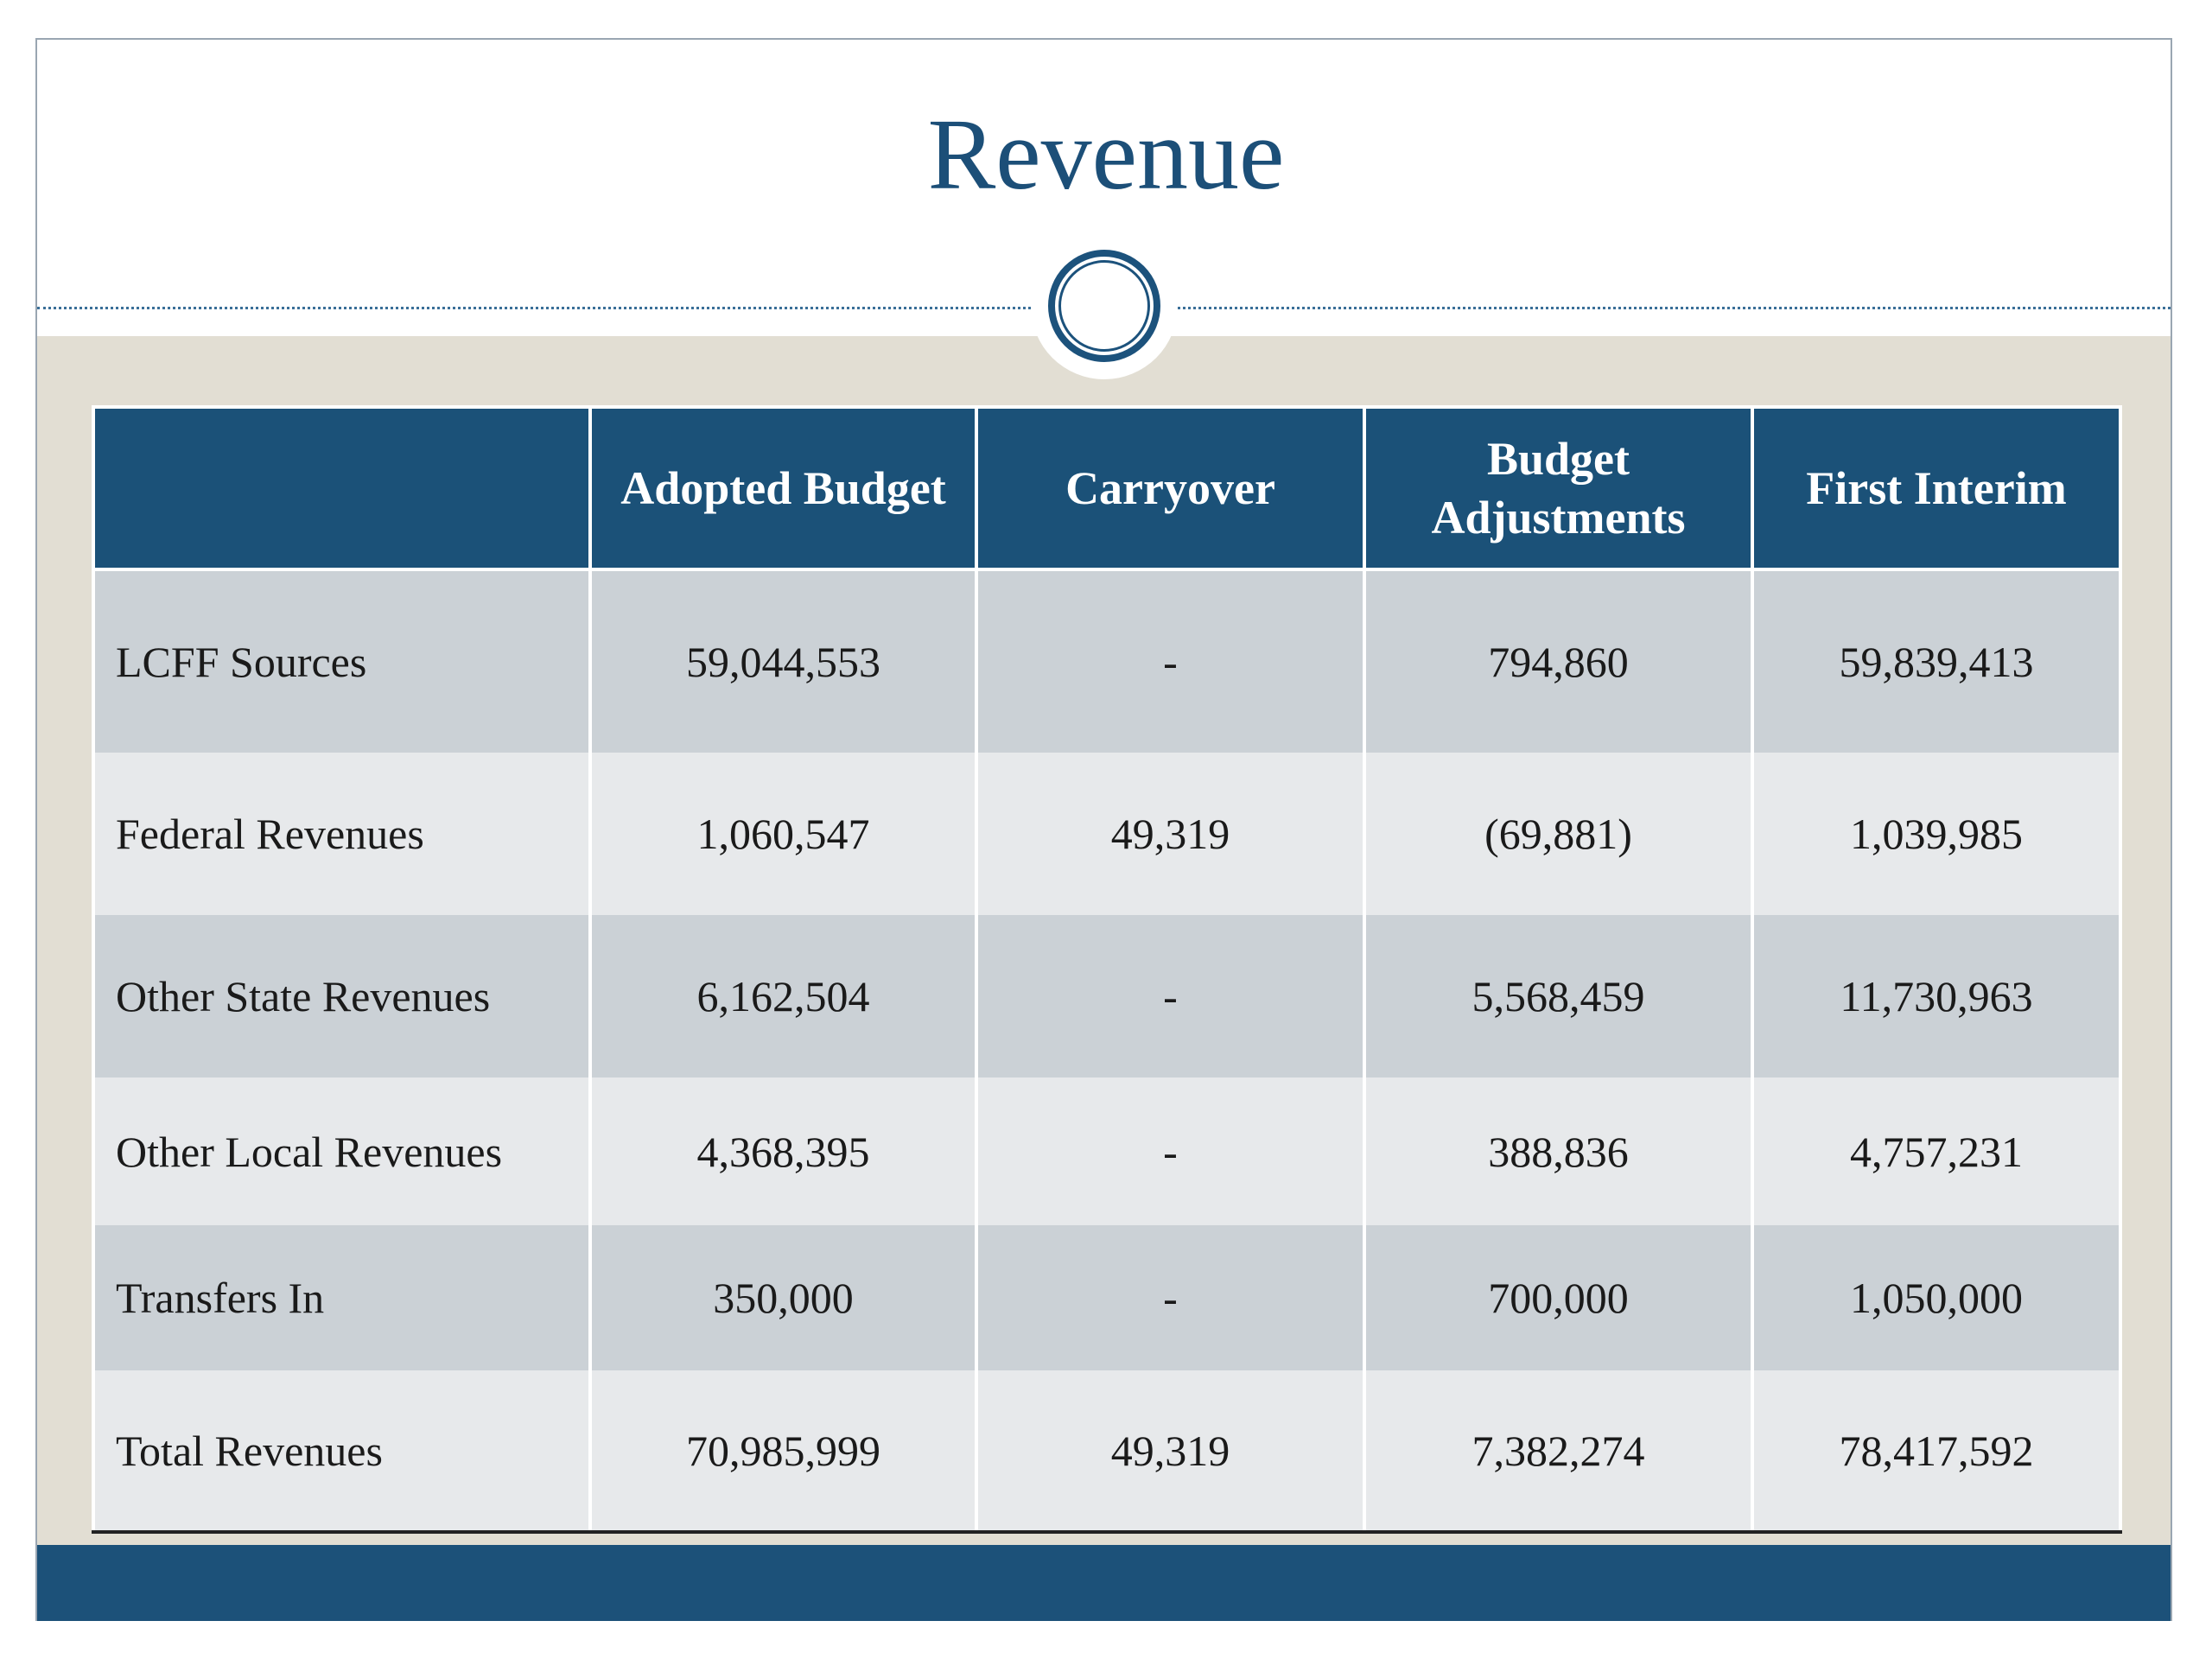  Describe the element at coordinates (783, 1452) in the screenshot. I see `cell-value: 70,985,999` at that location.